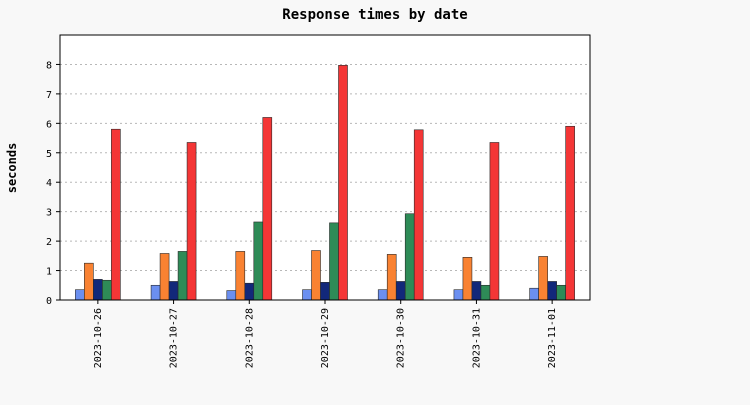  Describe the element at coordinates (476, 338) in the screenshot. I see `x-tick-label: 2023-10-31` at that location.